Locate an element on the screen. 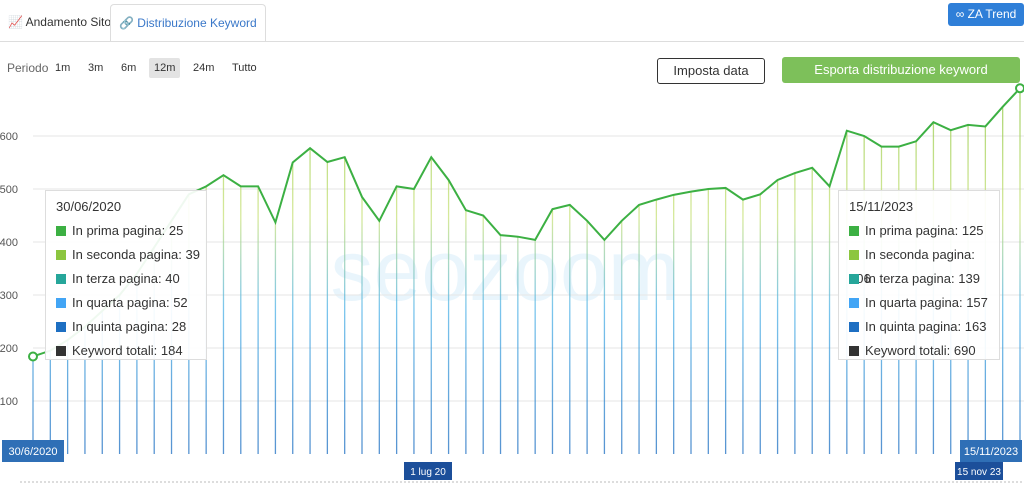 This screenshot has width=1024, height=485. tab-divider is located at coordinates (512, 41).